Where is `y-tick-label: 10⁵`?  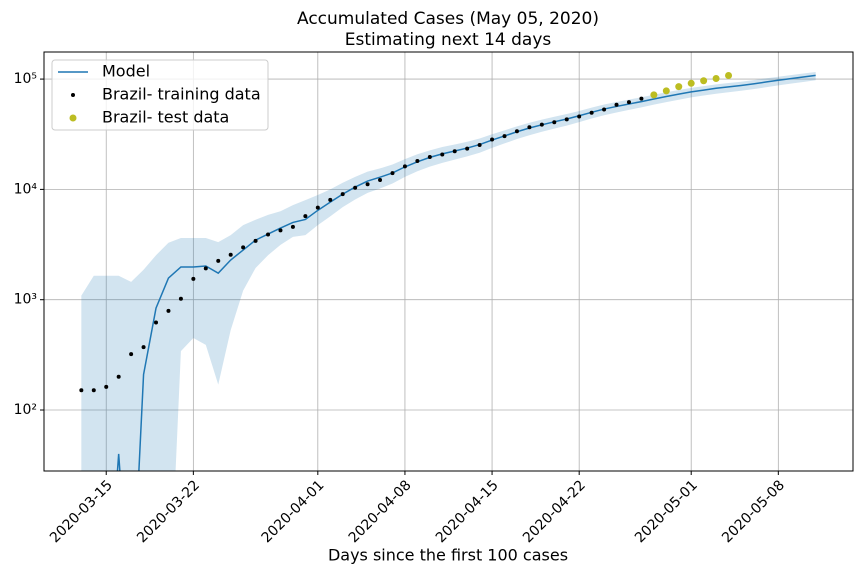
y-tick-label: 10⁵ is located at coordinates (25, 79).